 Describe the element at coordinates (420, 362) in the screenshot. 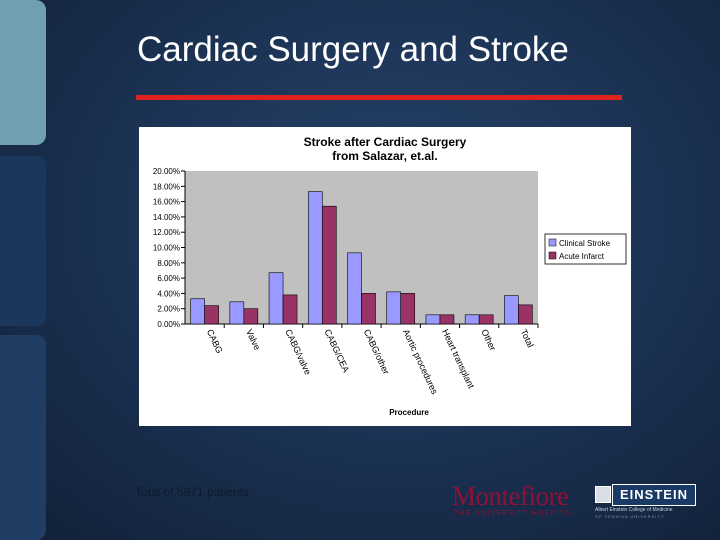

I see `x-tick-label: Aortic procedures` at that location.